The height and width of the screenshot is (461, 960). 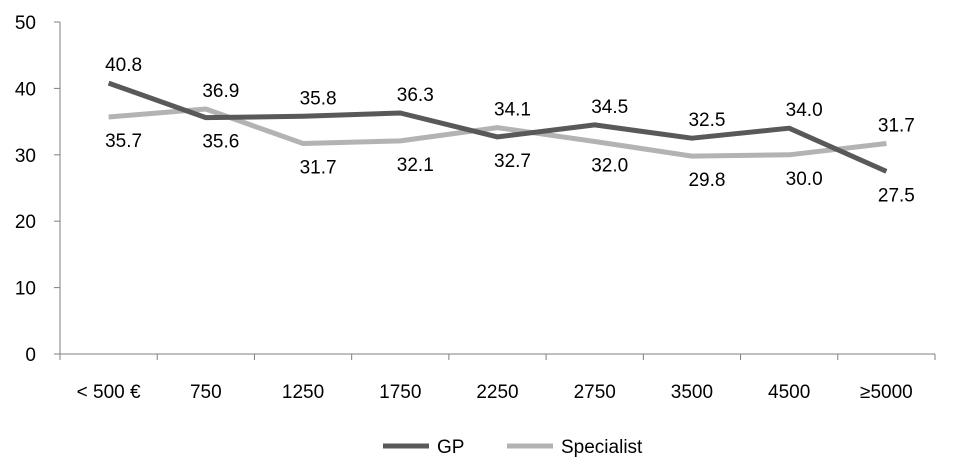 I want to click on y-tick-label: 50, so click(x=25, y=23).